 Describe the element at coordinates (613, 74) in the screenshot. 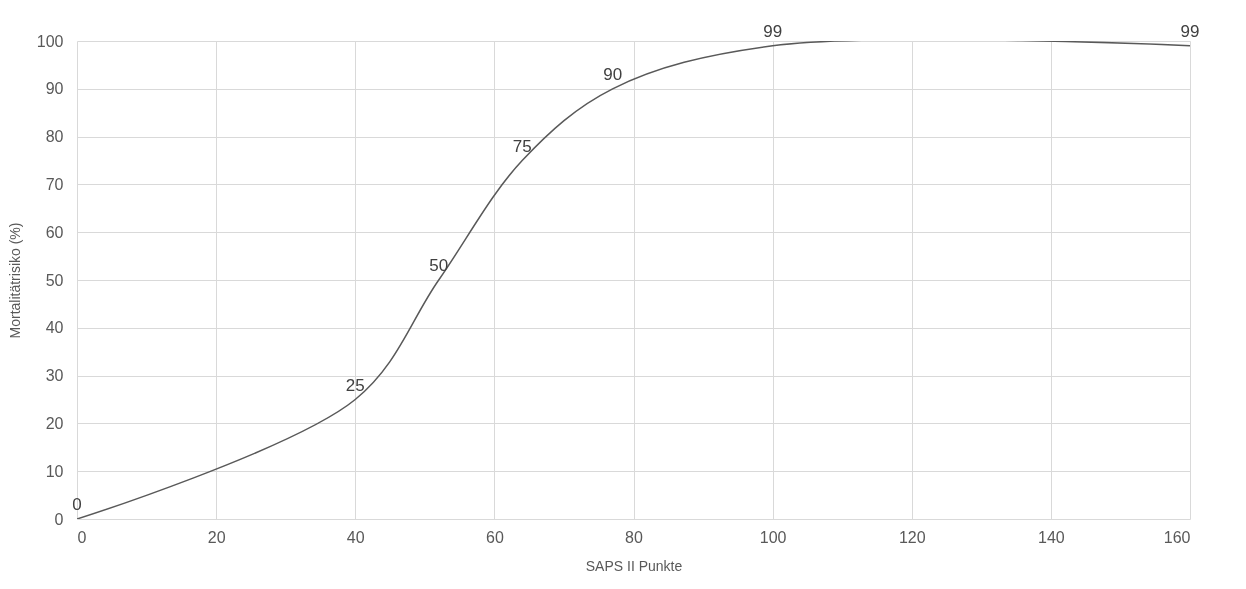

I see `data-label: 90` at that location.